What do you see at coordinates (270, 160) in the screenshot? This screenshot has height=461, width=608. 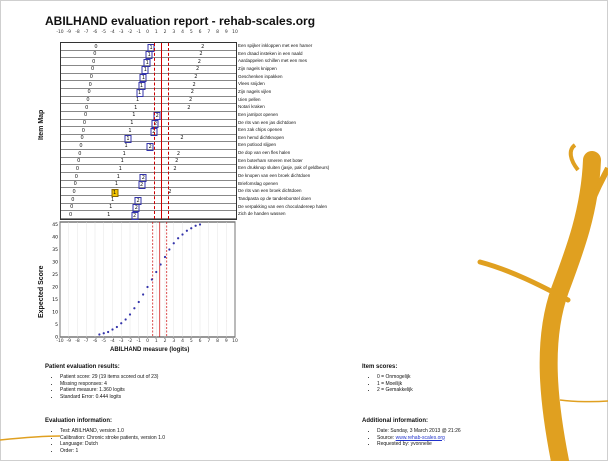 I see `item-name: Een boterham smeren met boter` at bounding box center [270, 160].